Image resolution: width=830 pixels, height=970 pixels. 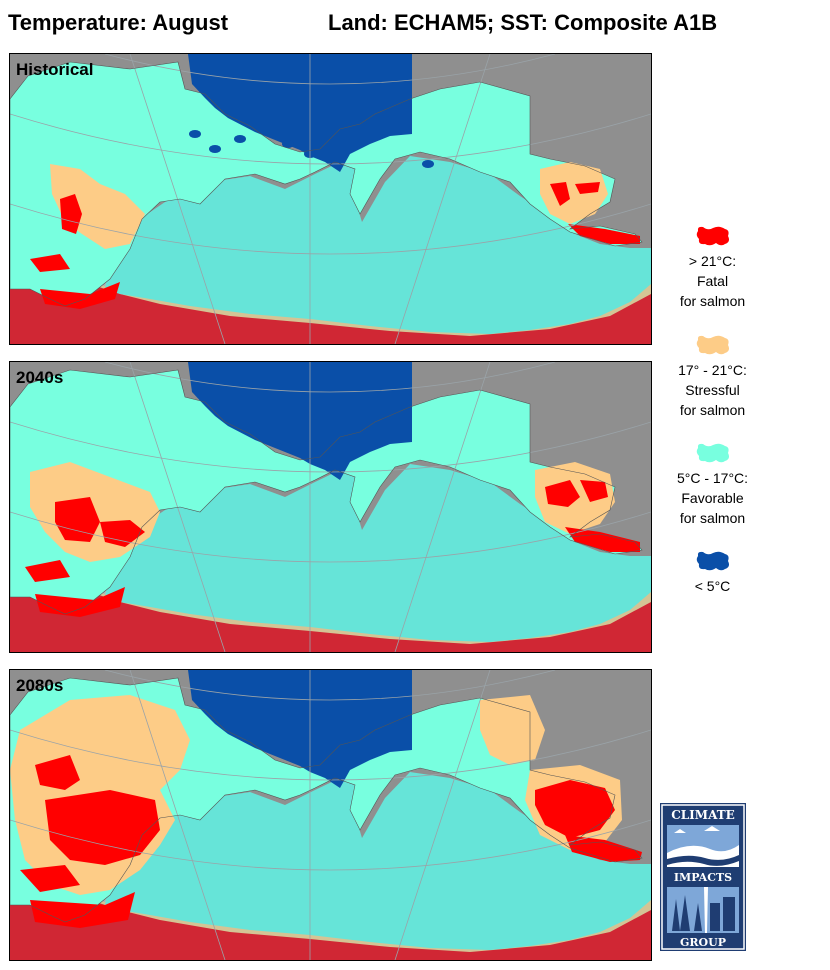 What do you see at coordinates (712, 586) in the screenshot?
I see `legend-label-cold: < 5°C` at bounding box center [712, 586].